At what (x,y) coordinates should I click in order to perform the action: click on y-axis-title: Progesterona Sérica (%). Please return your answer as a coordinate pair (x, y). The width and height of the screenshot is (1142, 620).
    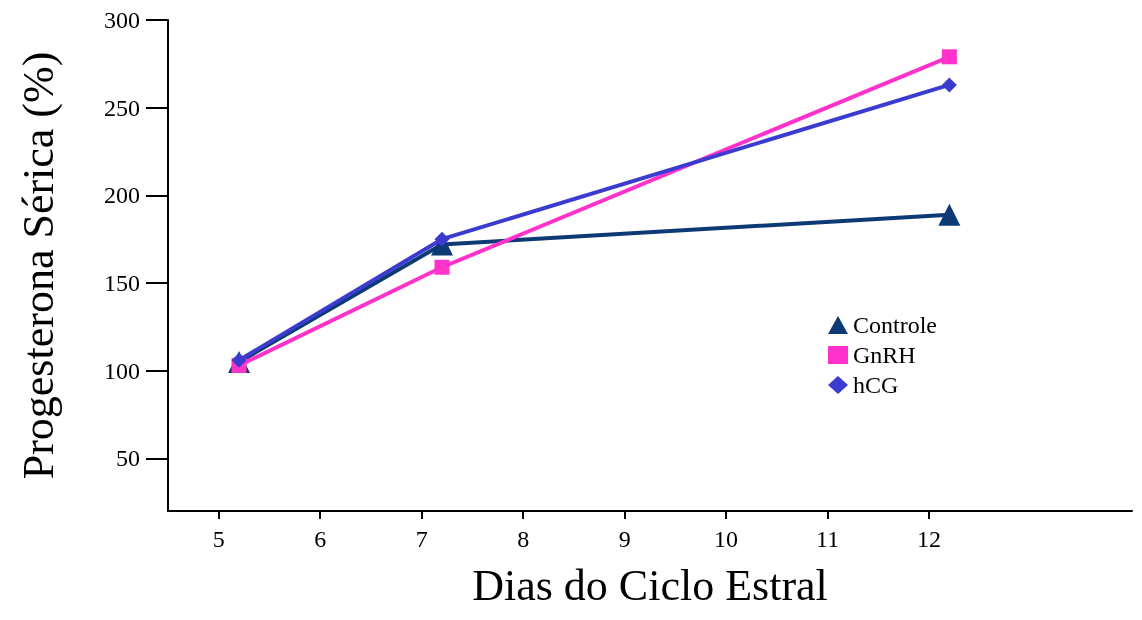
    Looking at the image, I should click on (38, 265).